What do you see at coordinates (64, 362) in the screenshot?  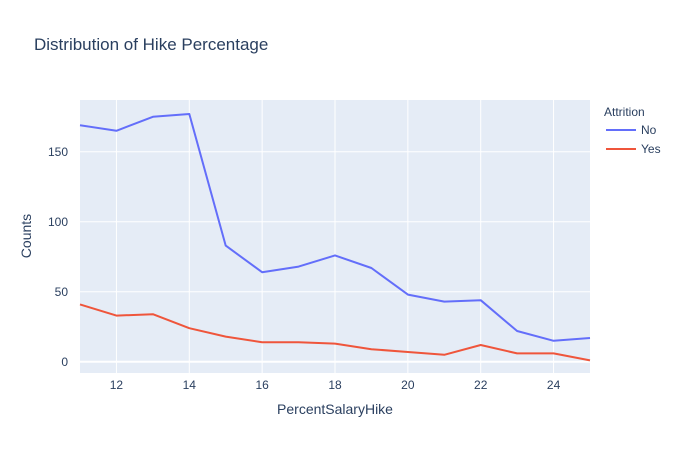 I see `y-tick-label: 0` at bounding box center [64, 362].